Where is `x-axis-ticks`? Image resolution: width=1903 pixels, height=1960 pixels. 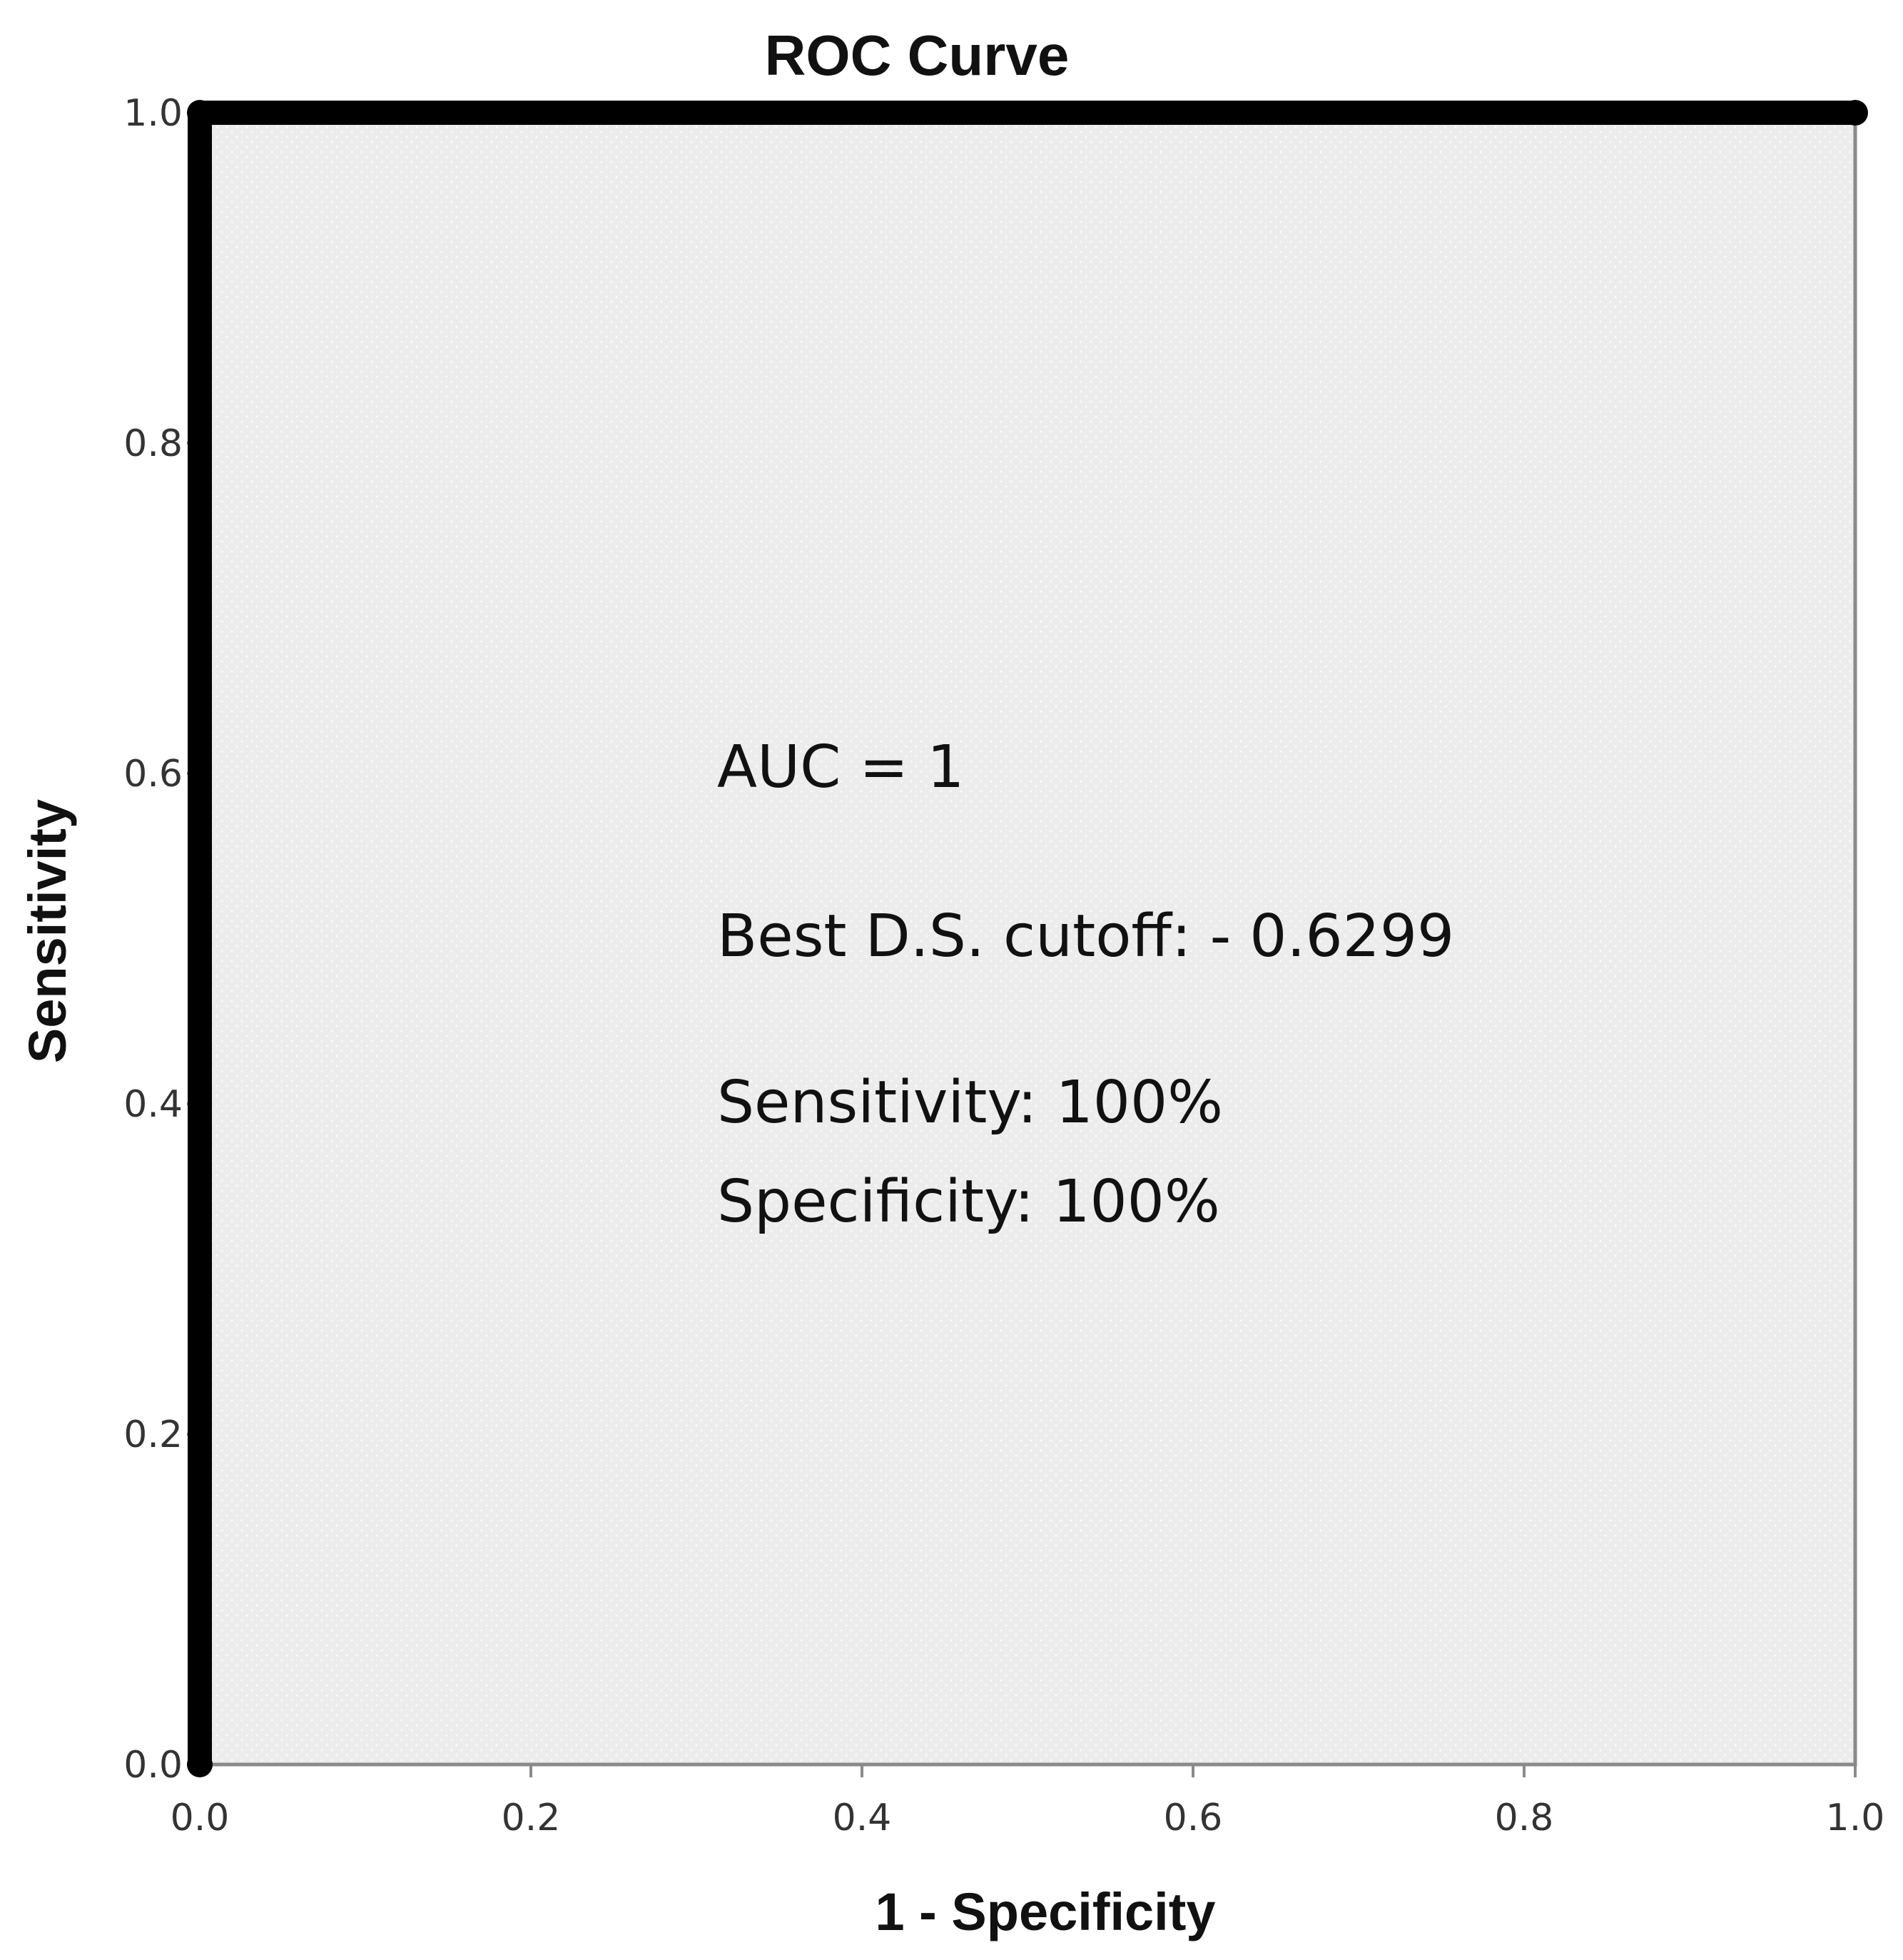 x-axis-ticks is located at coordinates (1027, 1771).